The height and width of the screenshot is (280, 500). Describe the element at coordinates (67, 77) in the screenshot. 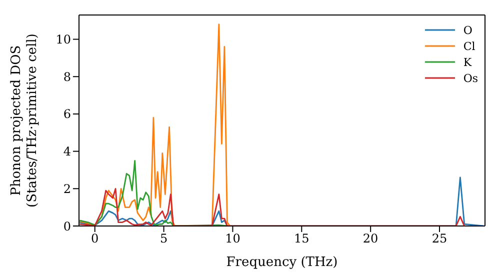

I see `y-tick-label: 8` at that location.